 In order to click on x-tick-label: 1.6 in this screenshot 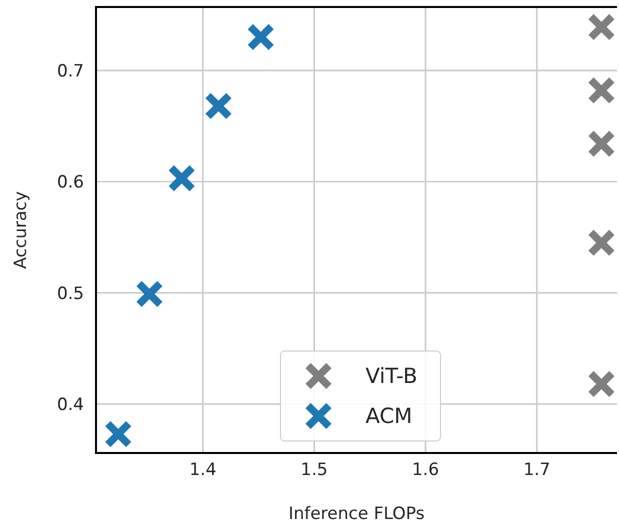, I will do `click(426, 470)`.